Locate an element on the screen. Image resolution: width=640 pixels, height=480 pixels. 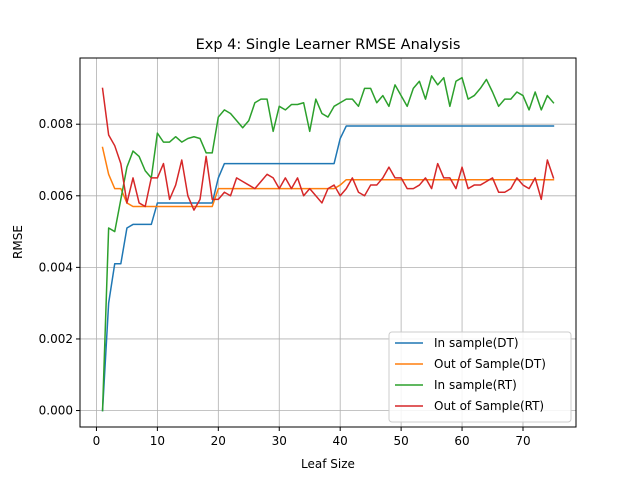
legend-label: Out of Sample(DT) is located at coordinates (490, 364).